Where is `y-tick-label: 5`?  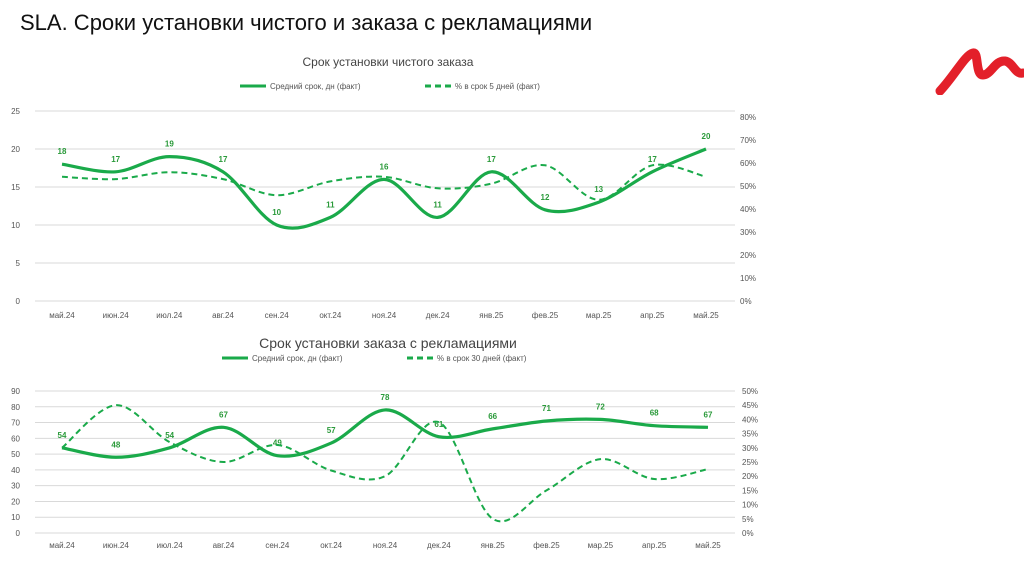 y-tick-label: 5 is located at coordinates (18, 263).